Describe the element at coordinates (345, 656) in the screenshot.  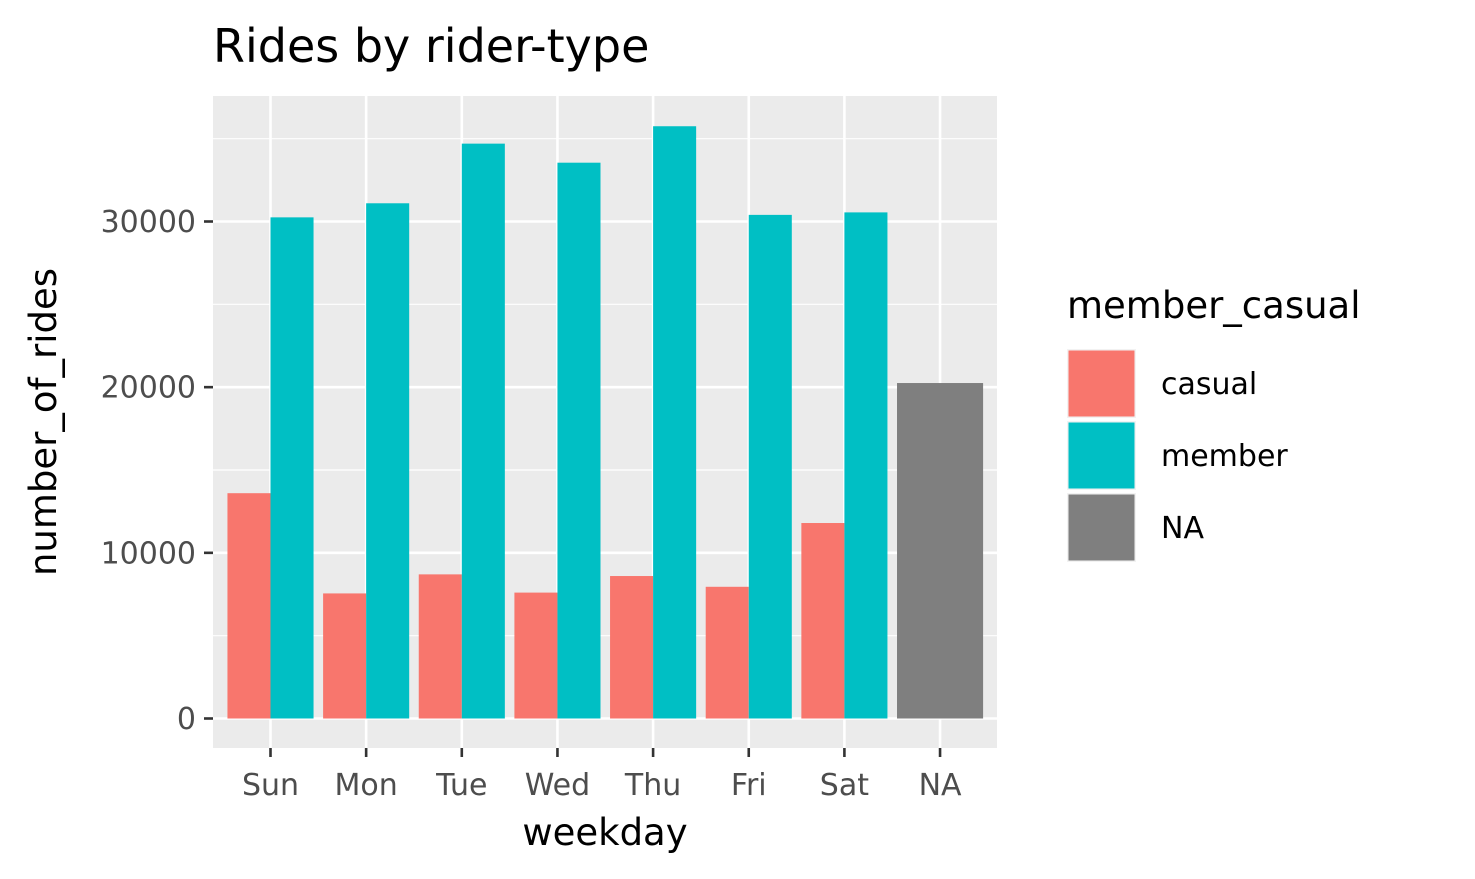
I see `bar-casual-mon` at that location.